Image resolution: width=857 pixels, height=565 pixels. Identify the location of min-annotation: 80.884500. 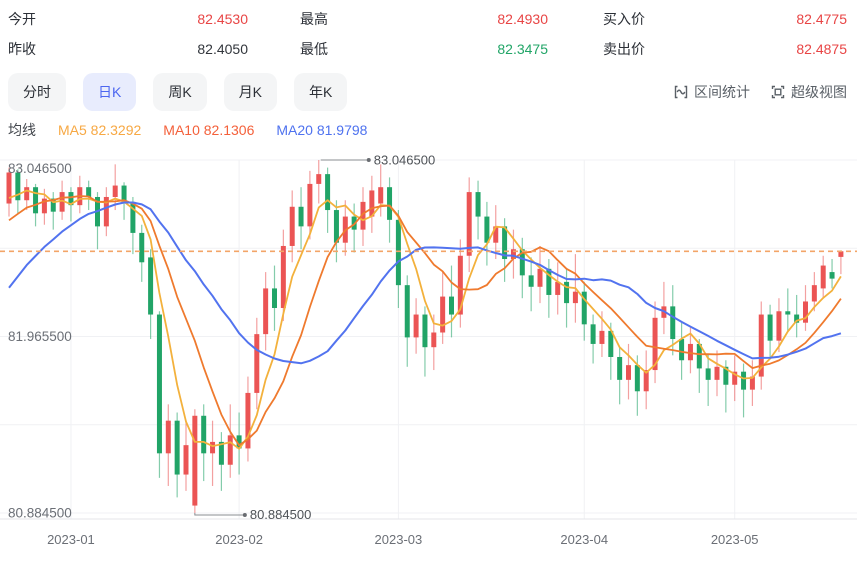
(252, 514).